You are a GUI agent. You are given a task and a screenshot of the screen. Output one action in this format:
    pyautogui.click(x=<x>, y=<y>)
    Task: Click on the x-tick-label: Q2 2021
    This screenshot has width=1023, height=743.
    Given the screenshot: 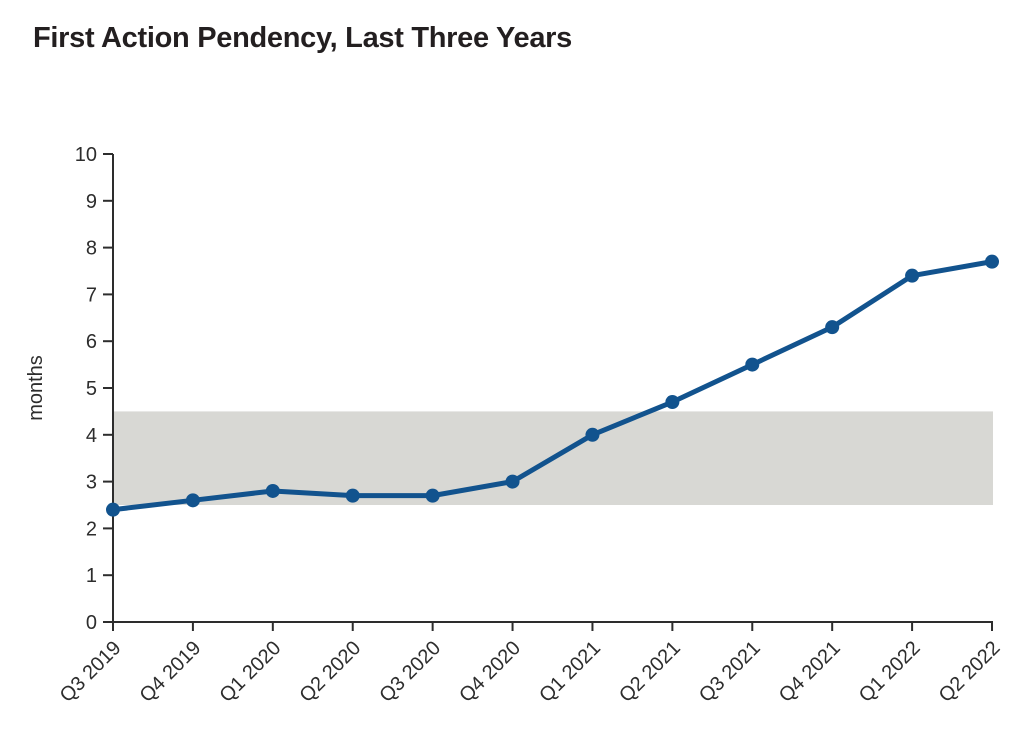 What is the action you would take?
    pyautogui.click(x=650, y=672)
    